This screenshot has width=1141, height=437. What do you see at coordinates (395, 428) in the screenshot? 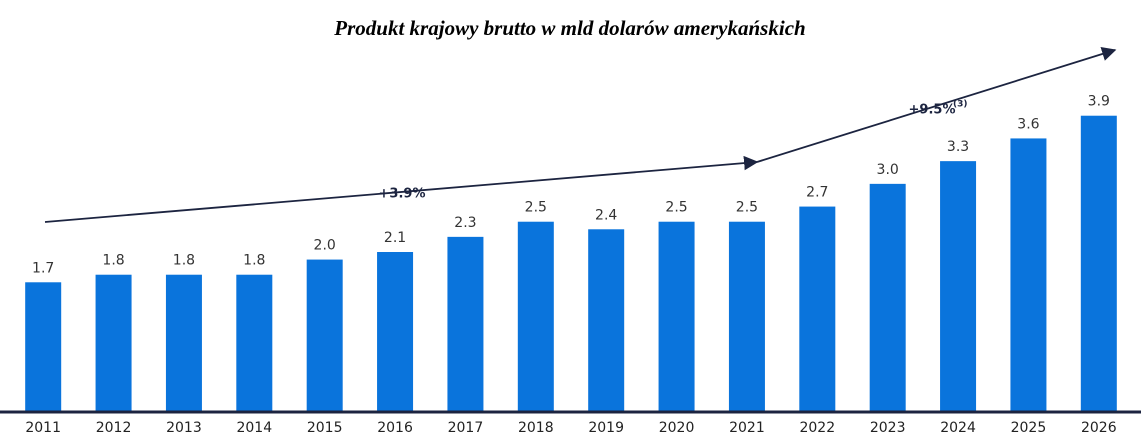
I see `x-tick-label: 2016` at bounding box center [395, 428].